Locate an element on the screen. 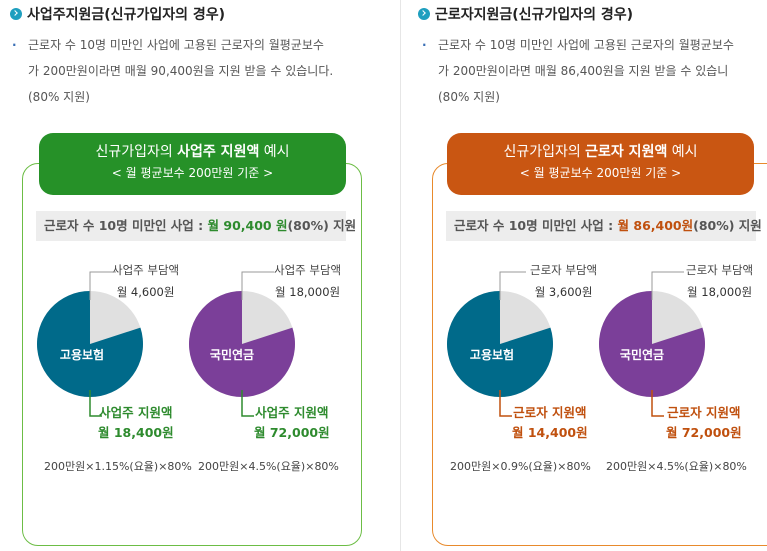 This screenshot has height=551, width=767. worker-pie1-leaders is located at coordinates (512, 344).